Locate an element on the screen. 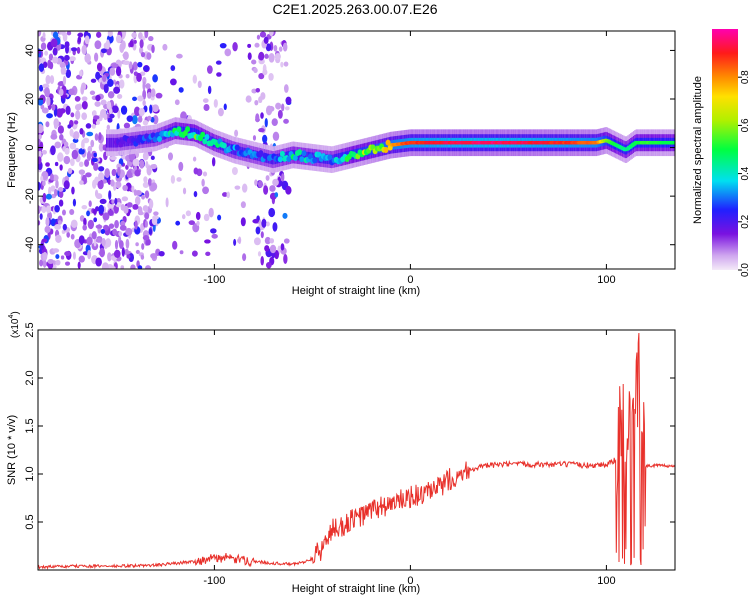 The image size is (750, 600). y-tick-label: -40 is located at coordinates (30, 245).